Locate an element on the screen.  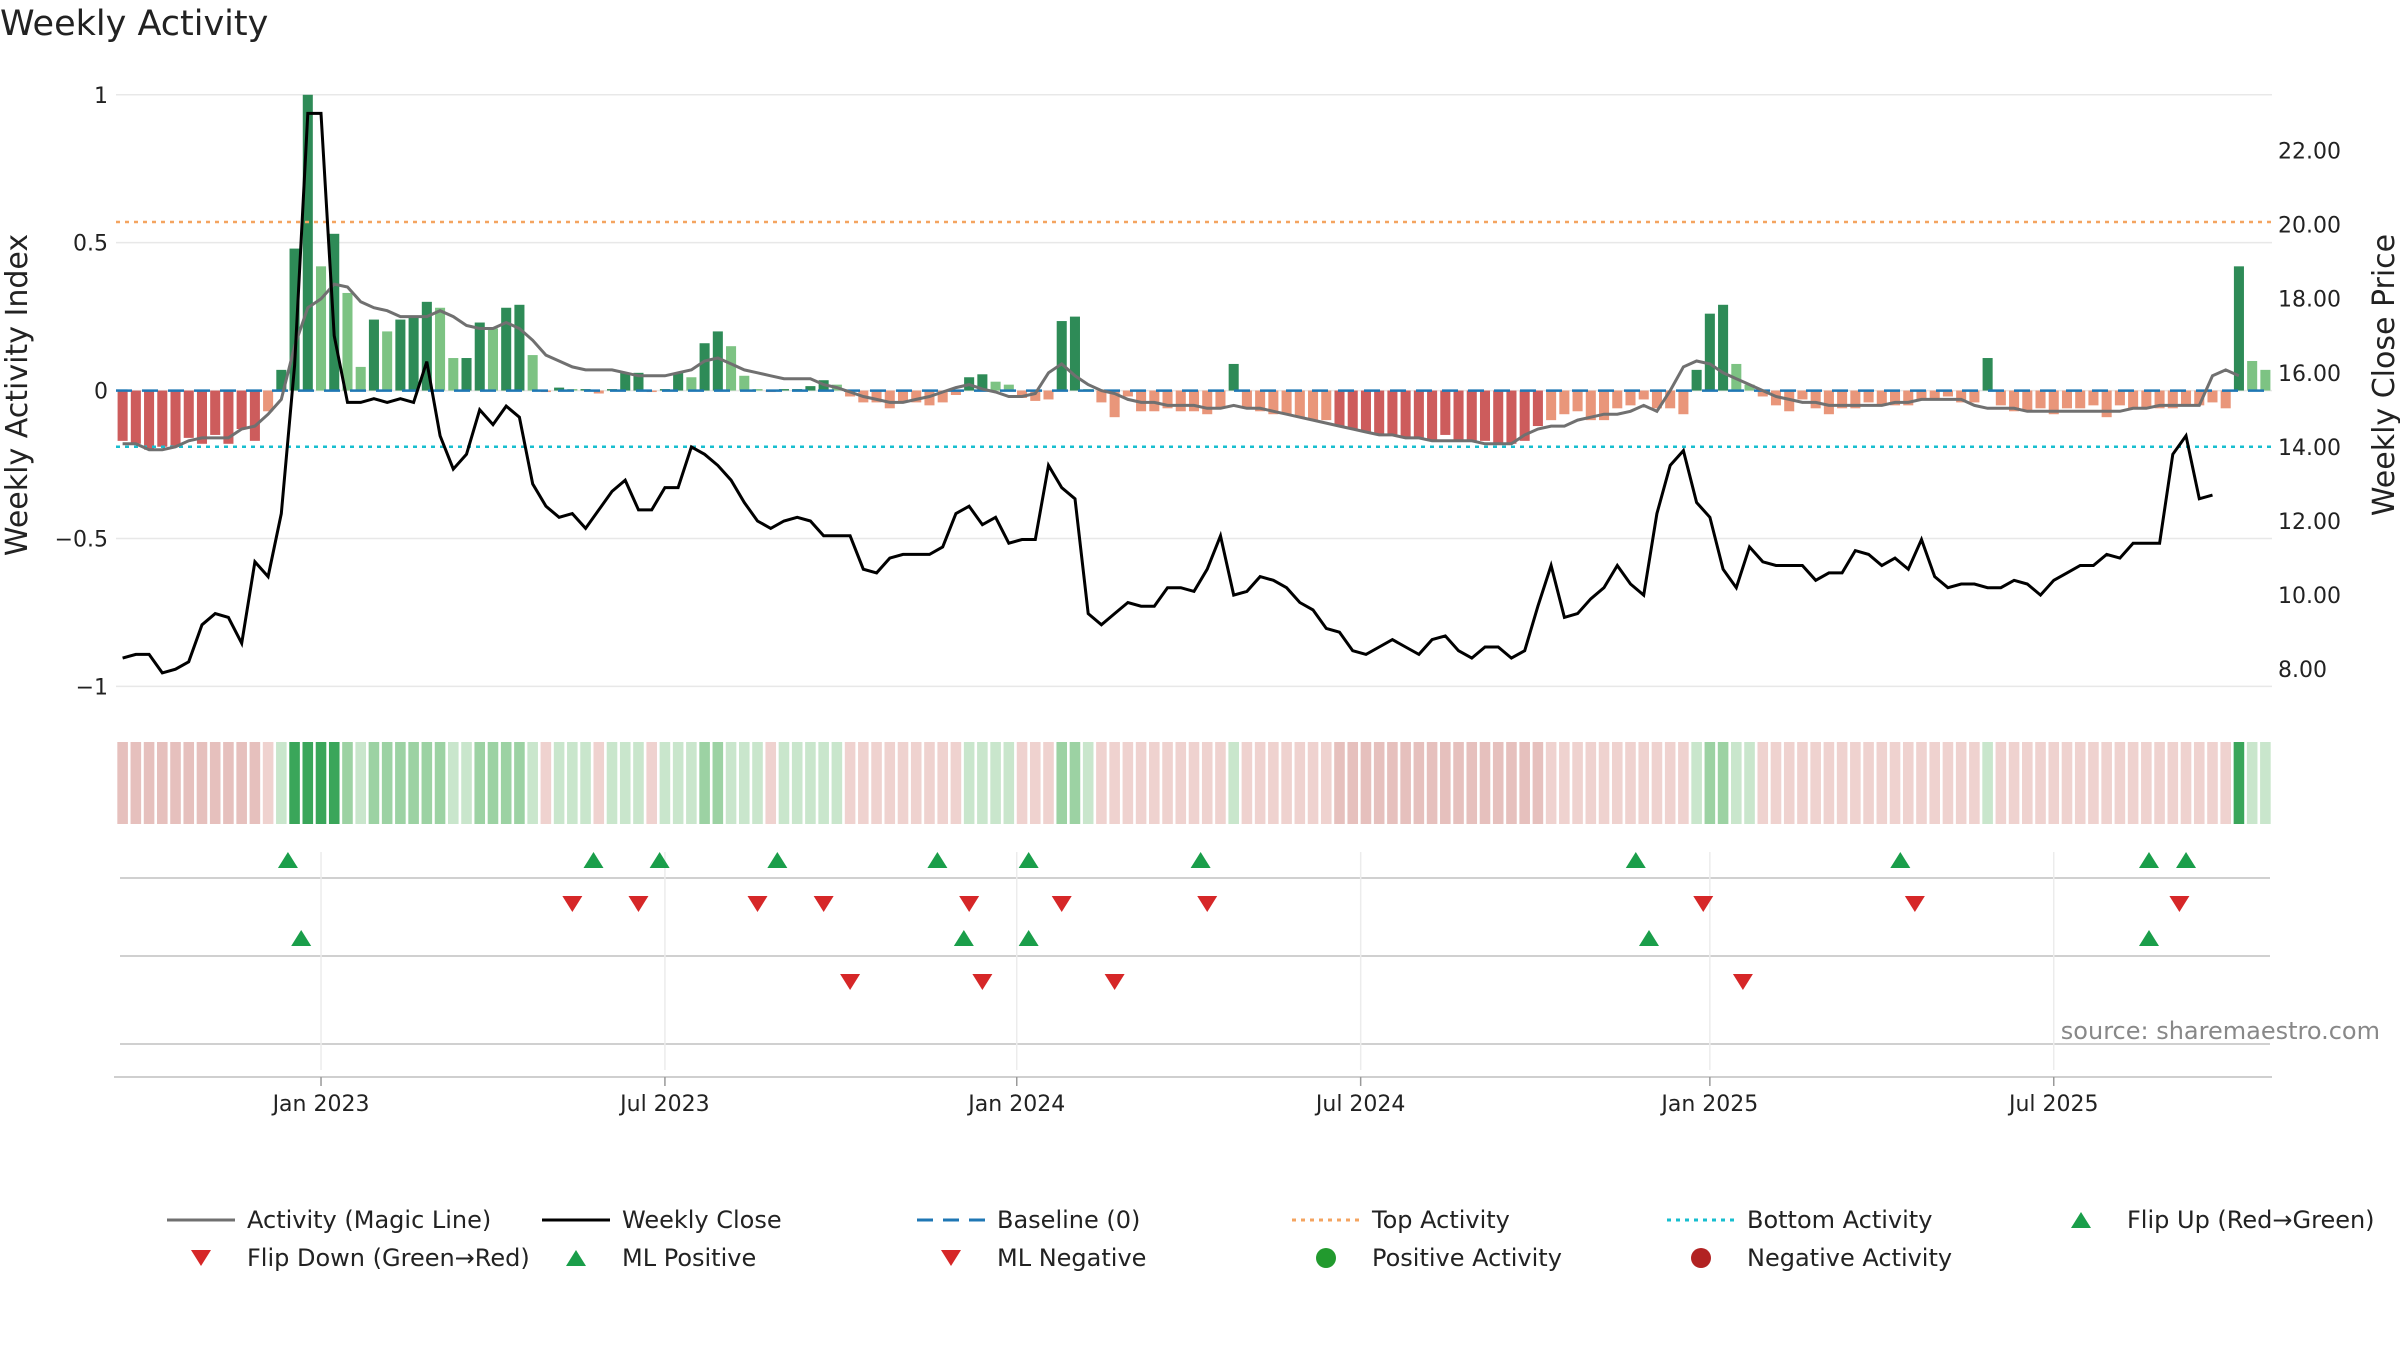
left-axis-label: Weekly Activity Index is located at coordinates (17, 395).